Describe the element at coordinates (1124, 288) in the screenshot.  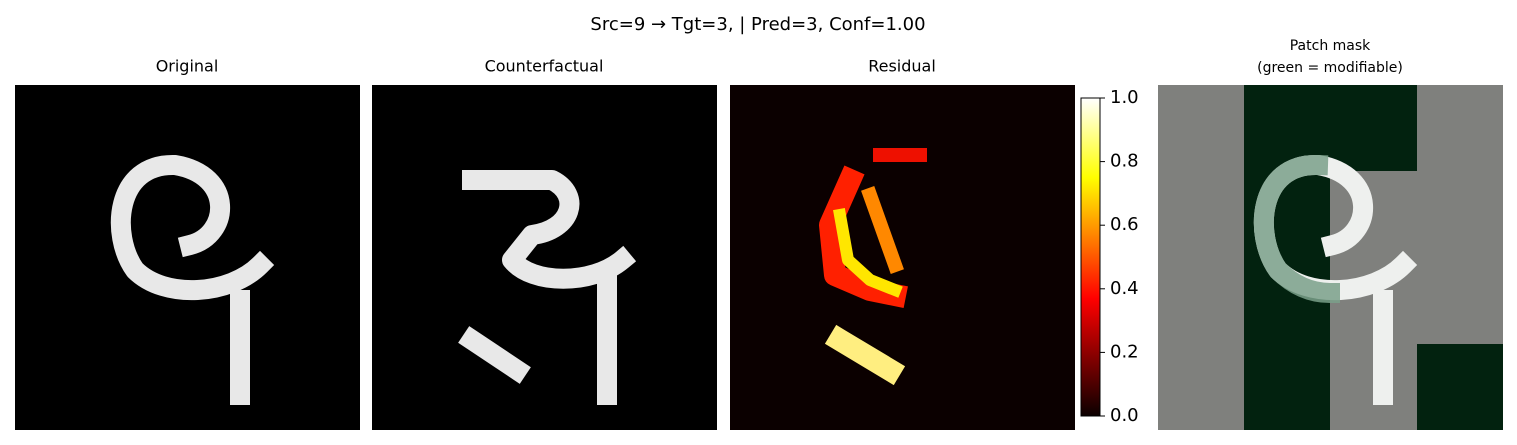
I see `colorbar-tick-label: 0.4` at that location.